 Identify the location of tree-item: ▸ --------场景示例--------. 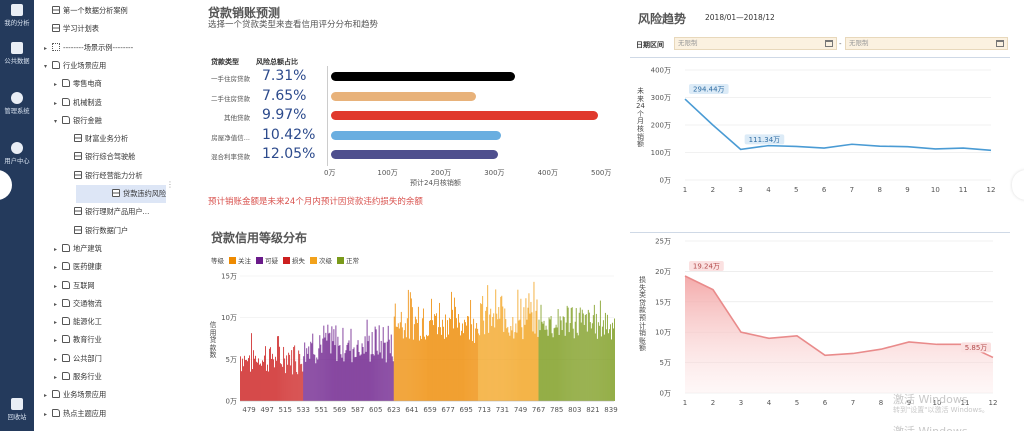
(88, 48).